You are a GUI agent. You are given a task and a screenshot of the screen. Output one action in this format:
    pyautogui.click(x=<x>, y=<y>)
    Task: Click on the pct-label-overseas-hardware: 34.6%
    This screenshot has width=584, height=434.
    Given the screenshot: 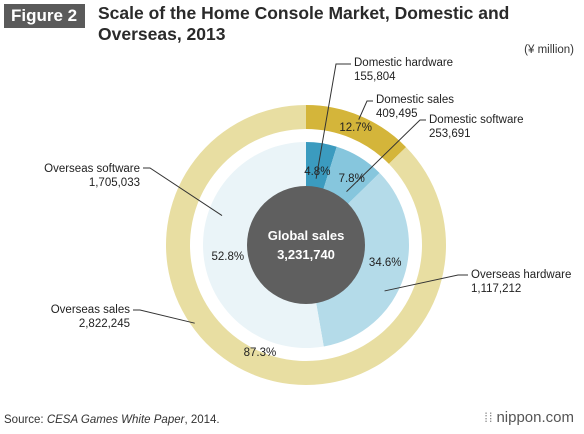 What is the action you would take?
    pyautogui.click(x=385, y=263)
    